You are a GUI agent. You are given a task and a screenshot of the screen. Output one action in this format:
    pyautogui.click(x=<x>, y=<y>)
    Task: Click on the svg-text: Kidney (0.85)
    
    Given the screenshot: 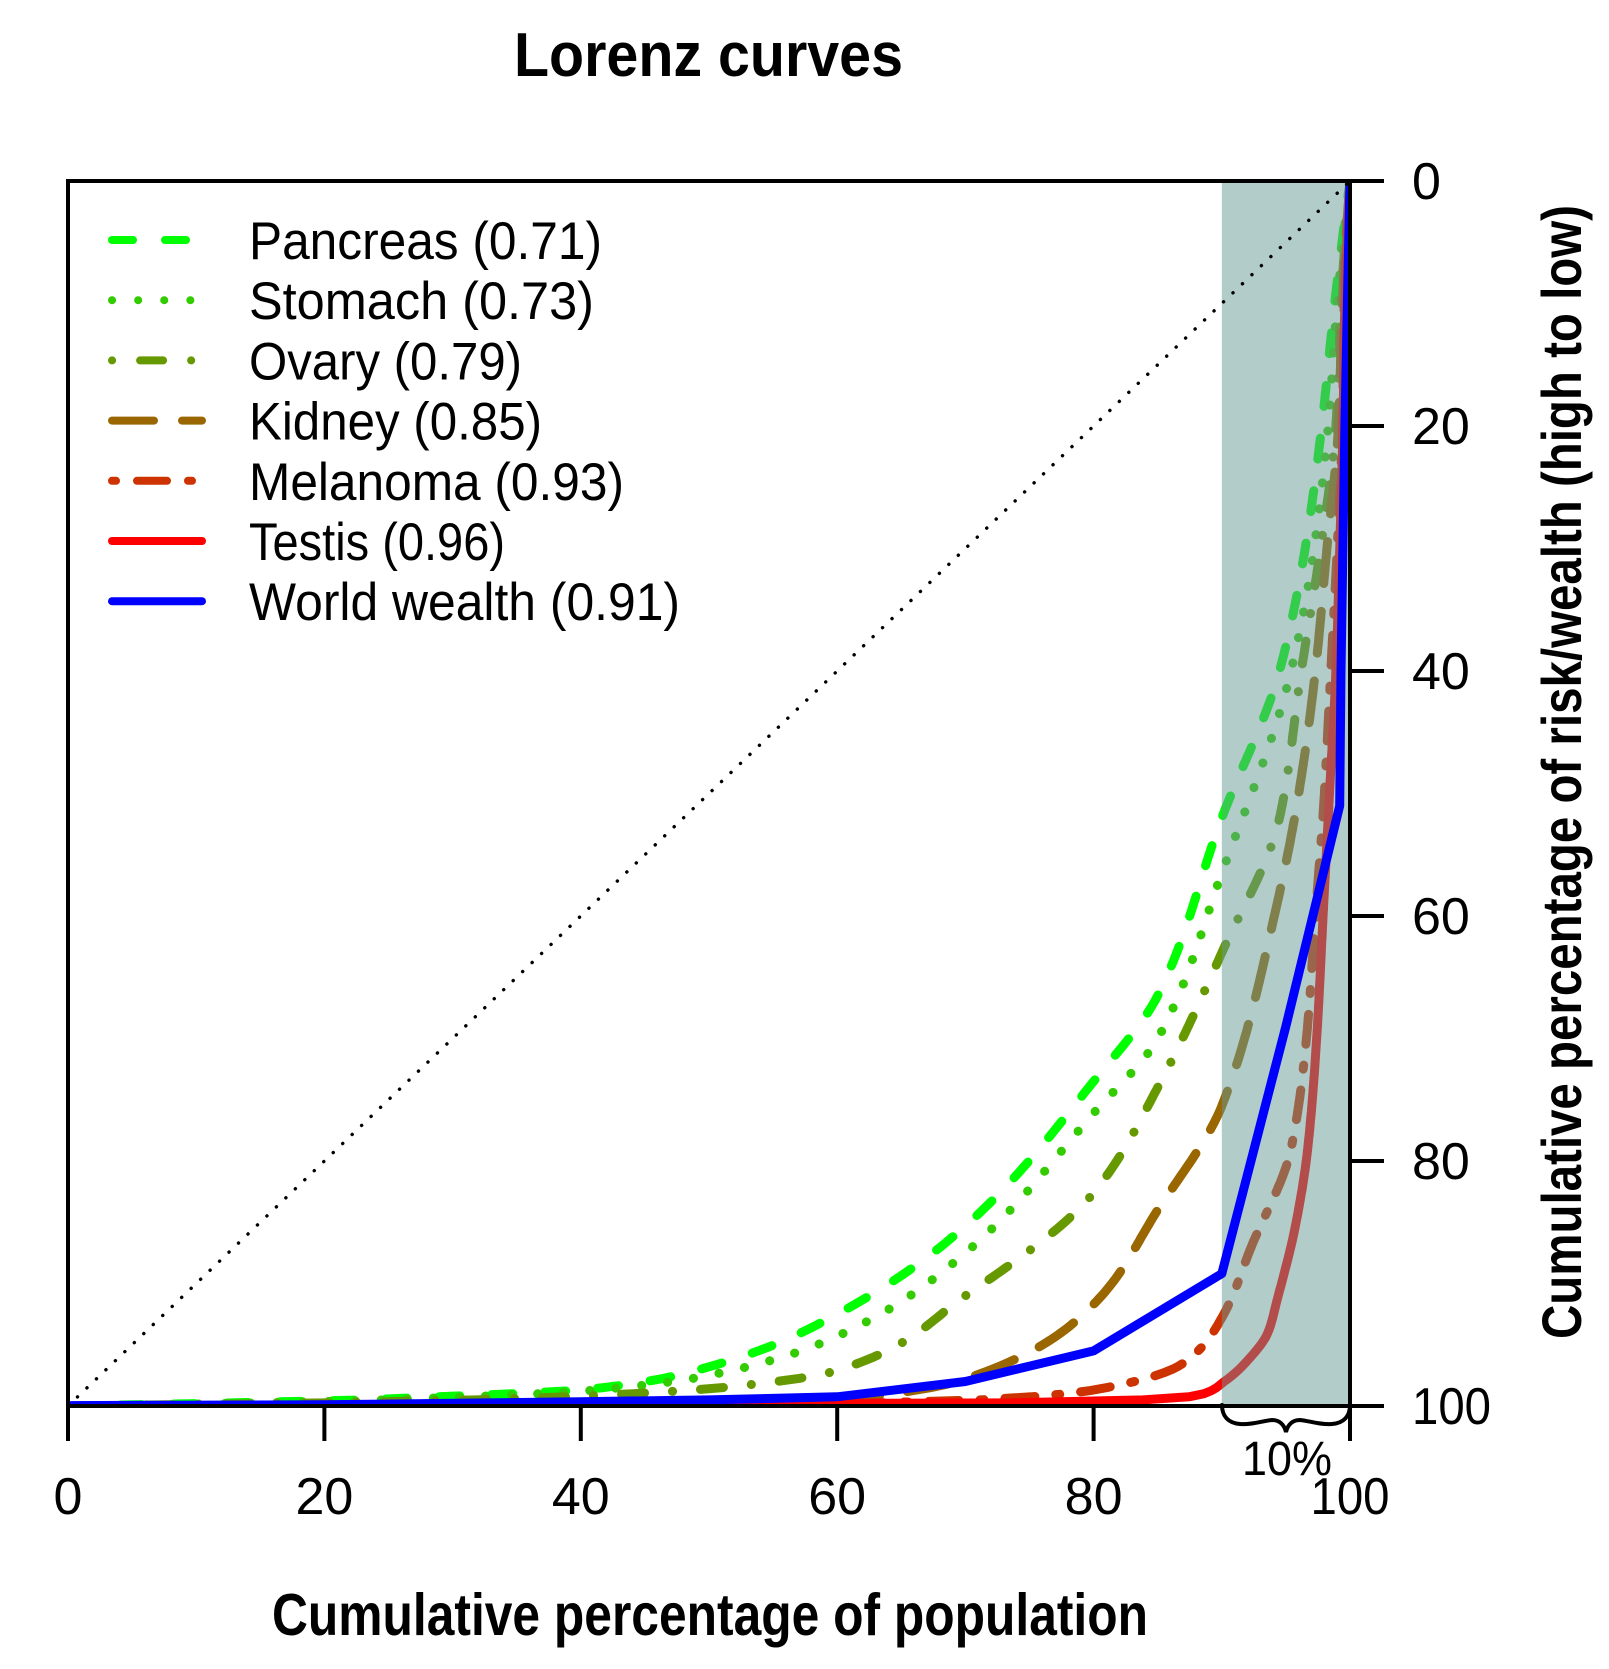 What is the action you would take?
    pyautogui.click(x=395, y=422)
    